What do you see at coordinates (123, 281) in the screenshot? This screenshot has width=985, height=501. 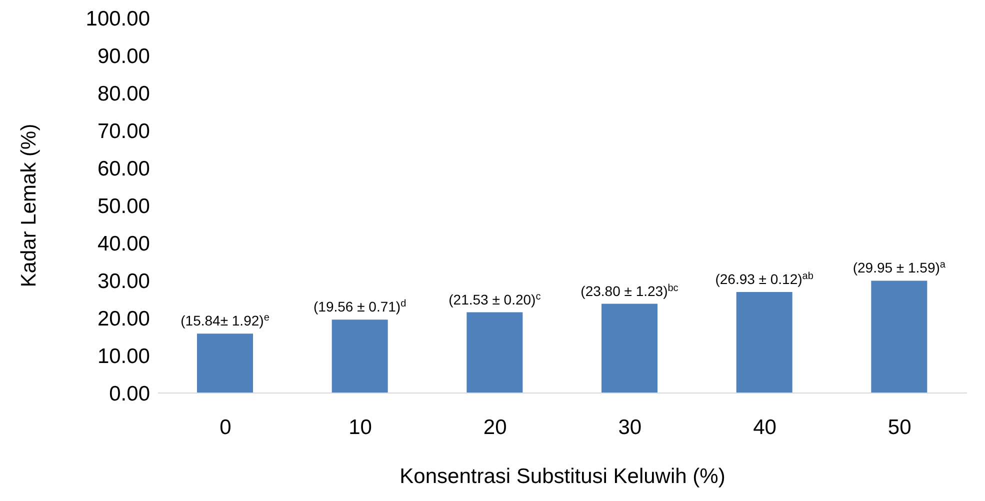 I see `y-tick-label: 30.00` at bounding box center [123, 281].